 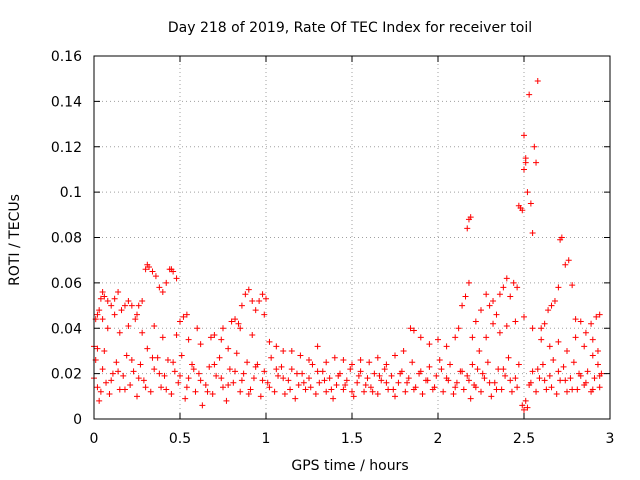 I want to click on y-tick-label: 0.08, so click(x=66, y=239).